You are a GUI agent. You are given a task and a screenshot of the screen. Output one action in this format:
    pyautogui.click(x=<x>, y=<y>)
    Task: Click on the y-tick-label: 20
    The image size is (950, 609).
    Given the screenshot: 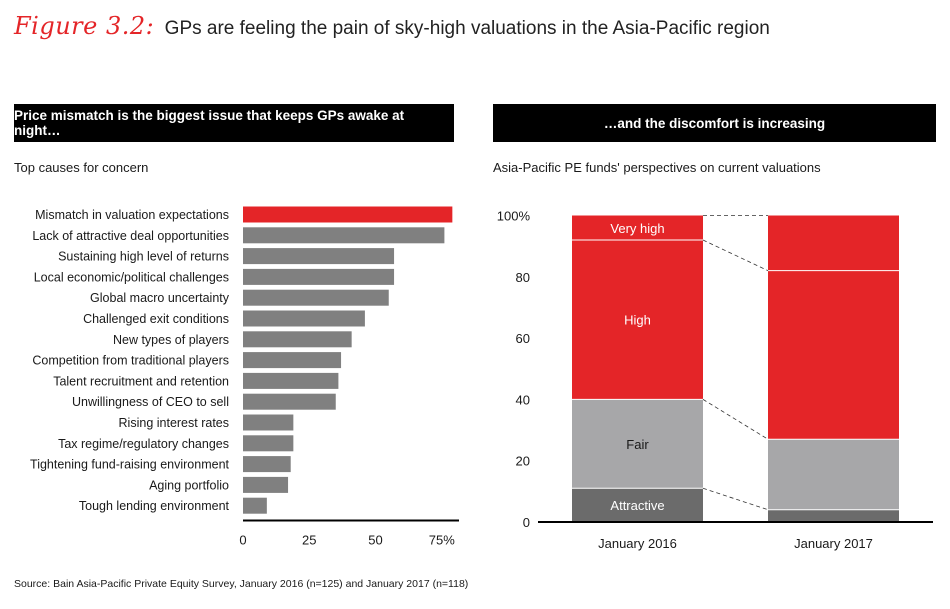 What is the action you would take?
    pyautogui.click(x=523, y=461)
    